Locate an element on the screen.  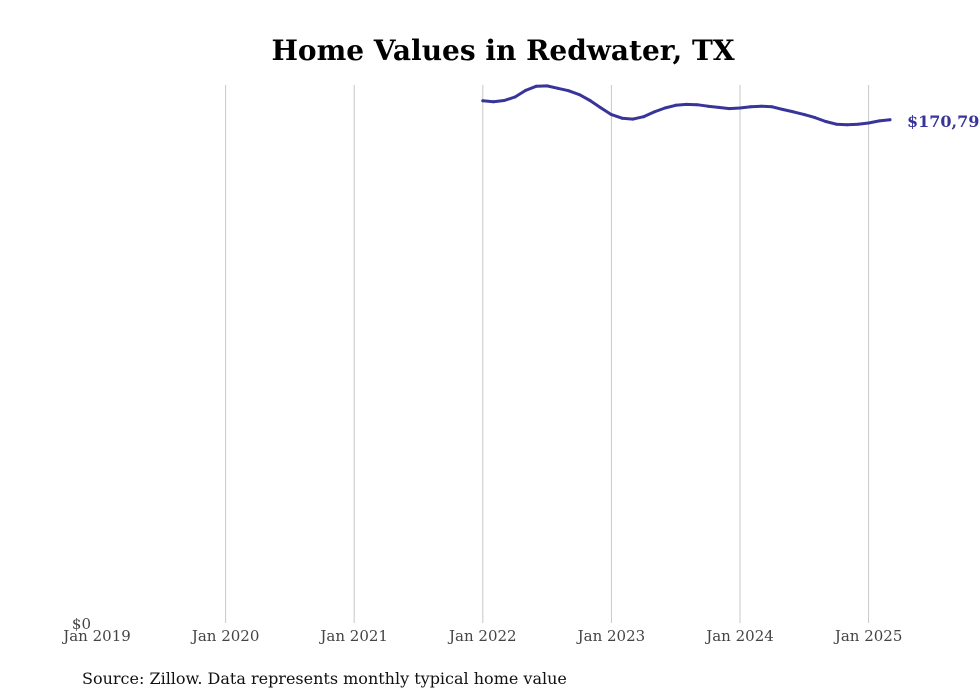
x-tick-label: Jan 2020 is located at coordinates (225, 636).